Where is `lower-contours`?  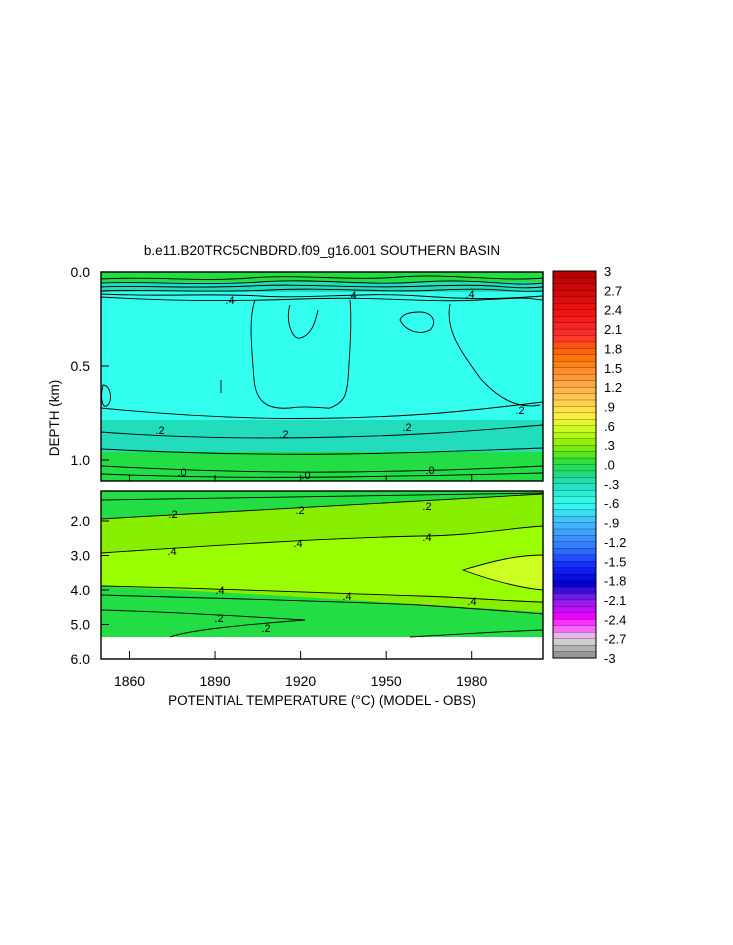
lower-contours is located at coordinates (322, 565).